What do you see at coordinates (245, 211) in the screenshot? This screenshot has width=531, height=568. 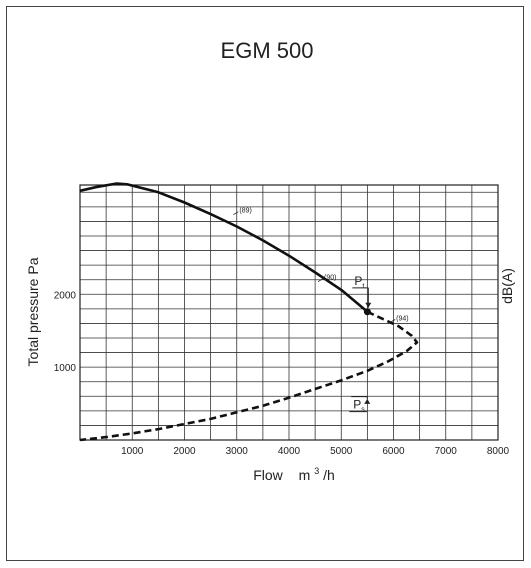 I see `curve-annotation: (89)` at bounding box center [245, 211].